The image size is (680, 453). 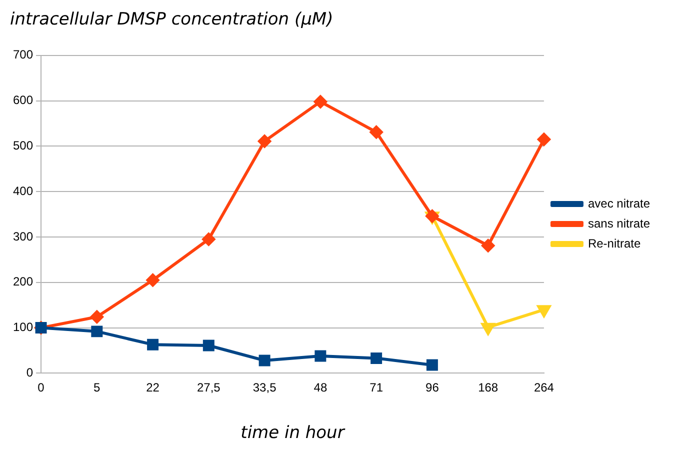 I want to click on y-tick-label: 300, so click(x=23, y=236).